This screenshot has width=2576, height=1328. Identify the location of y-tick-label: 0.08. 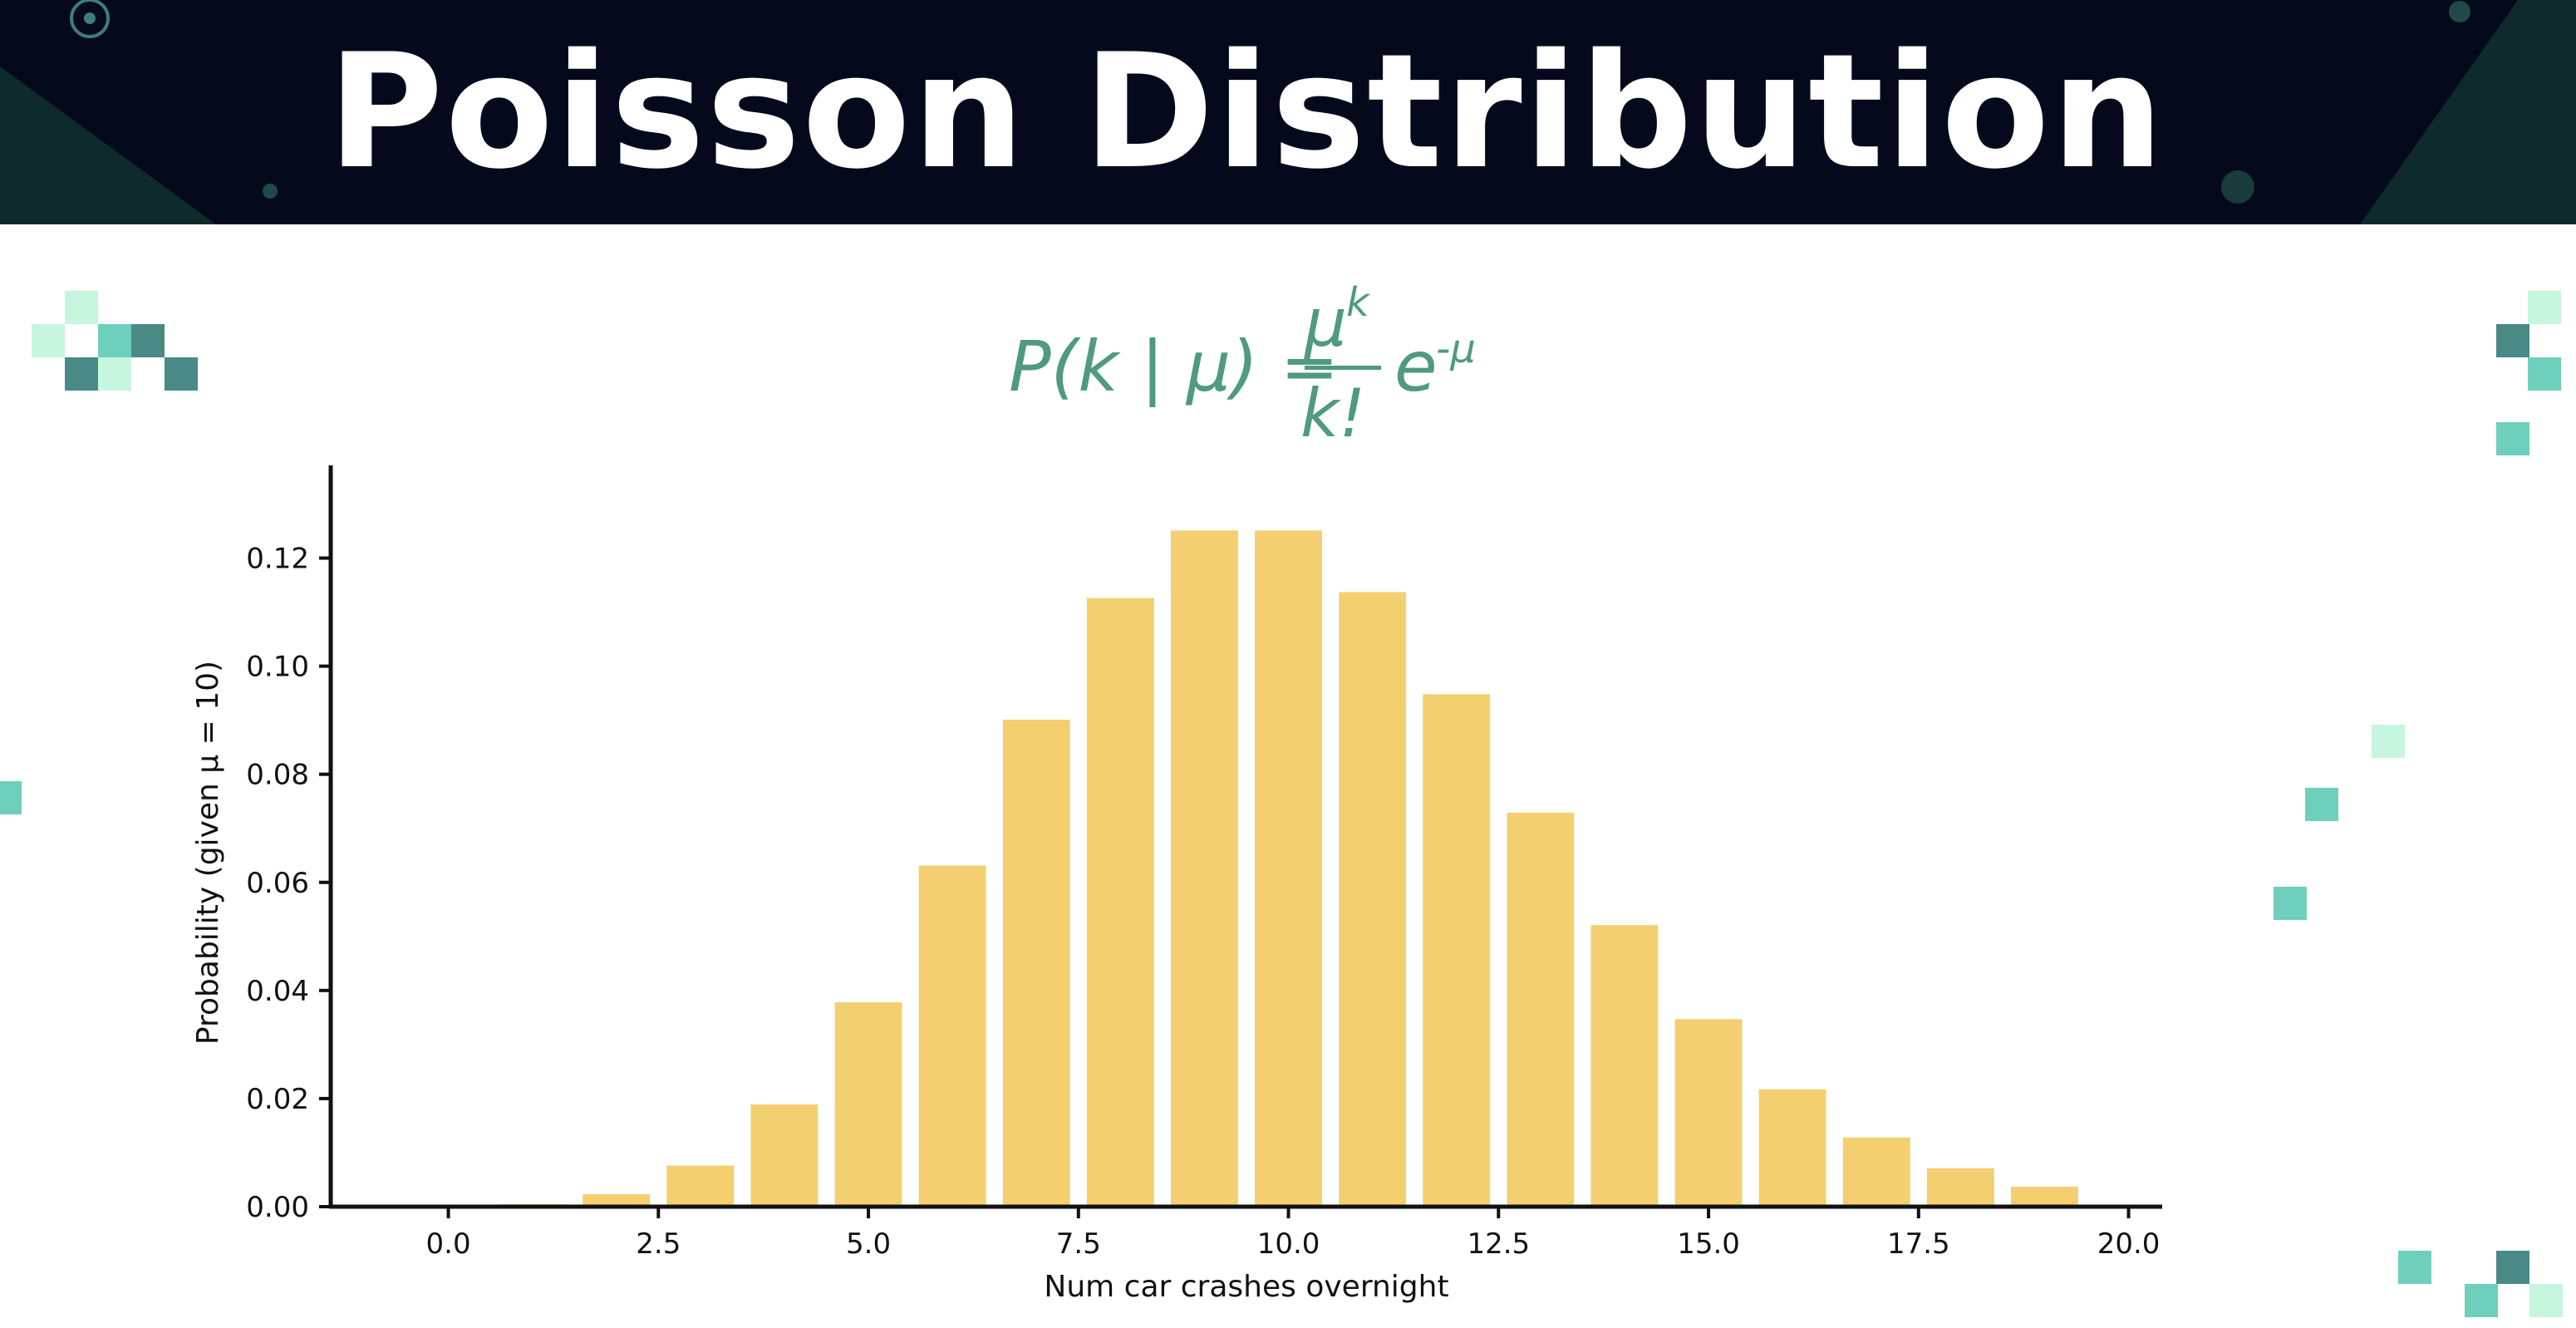
(277, 776).